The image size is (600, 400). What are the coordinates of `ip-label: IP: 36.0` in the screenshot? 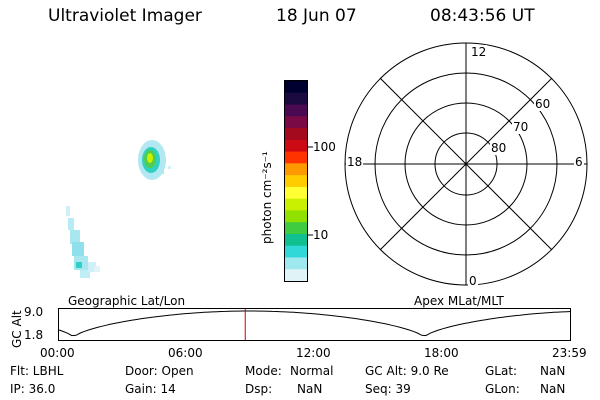 It's located at (33, 389).